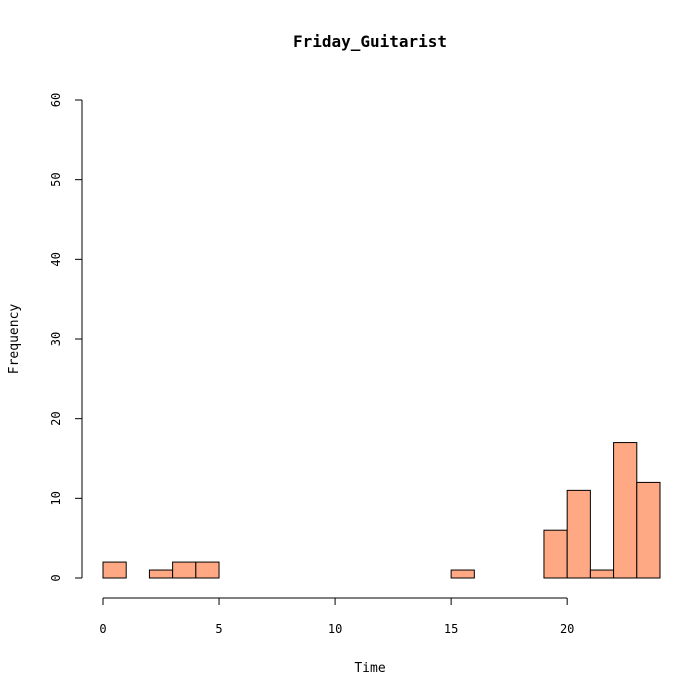 This screenshot has height=699, width=699. What do you see at coordinates (567, 629) in the screenshot?
I see `x-tick-label: 20` at bounding box center [567, 629].